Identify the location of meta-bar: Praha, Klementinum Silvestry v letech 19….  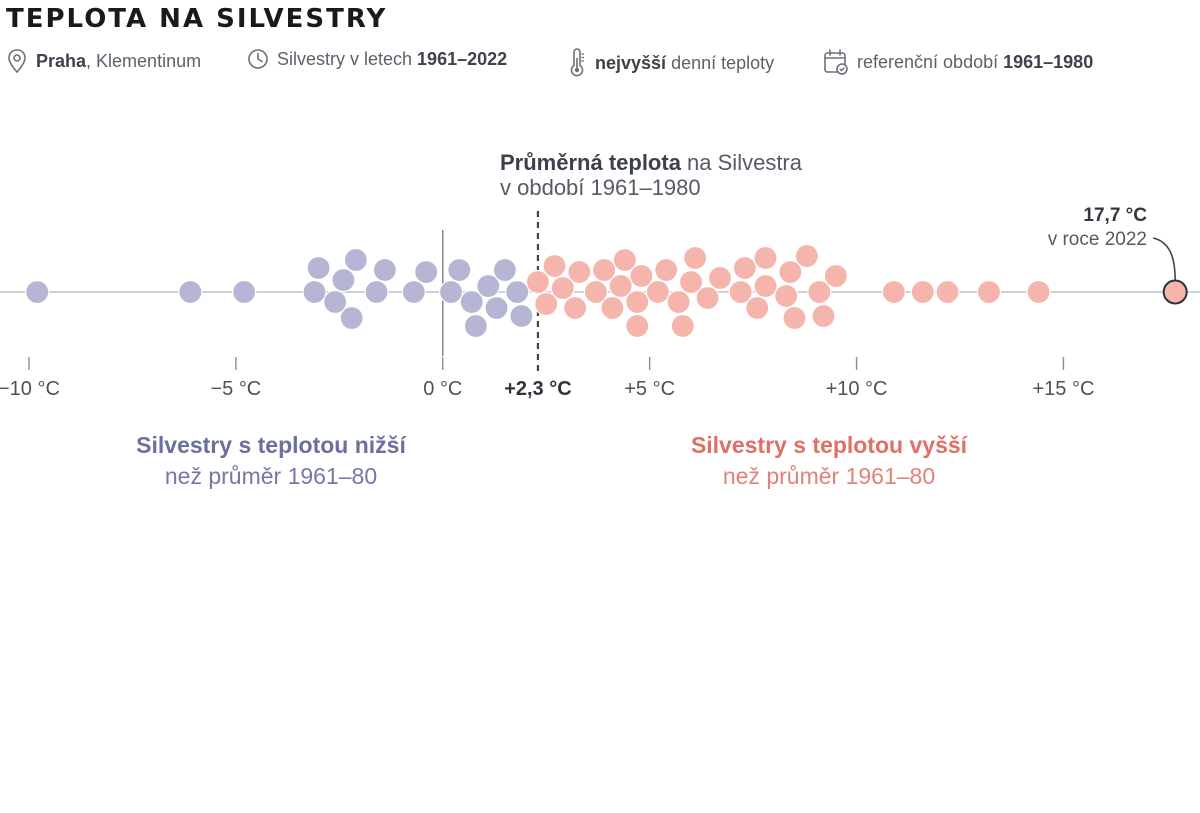
(600, 63).